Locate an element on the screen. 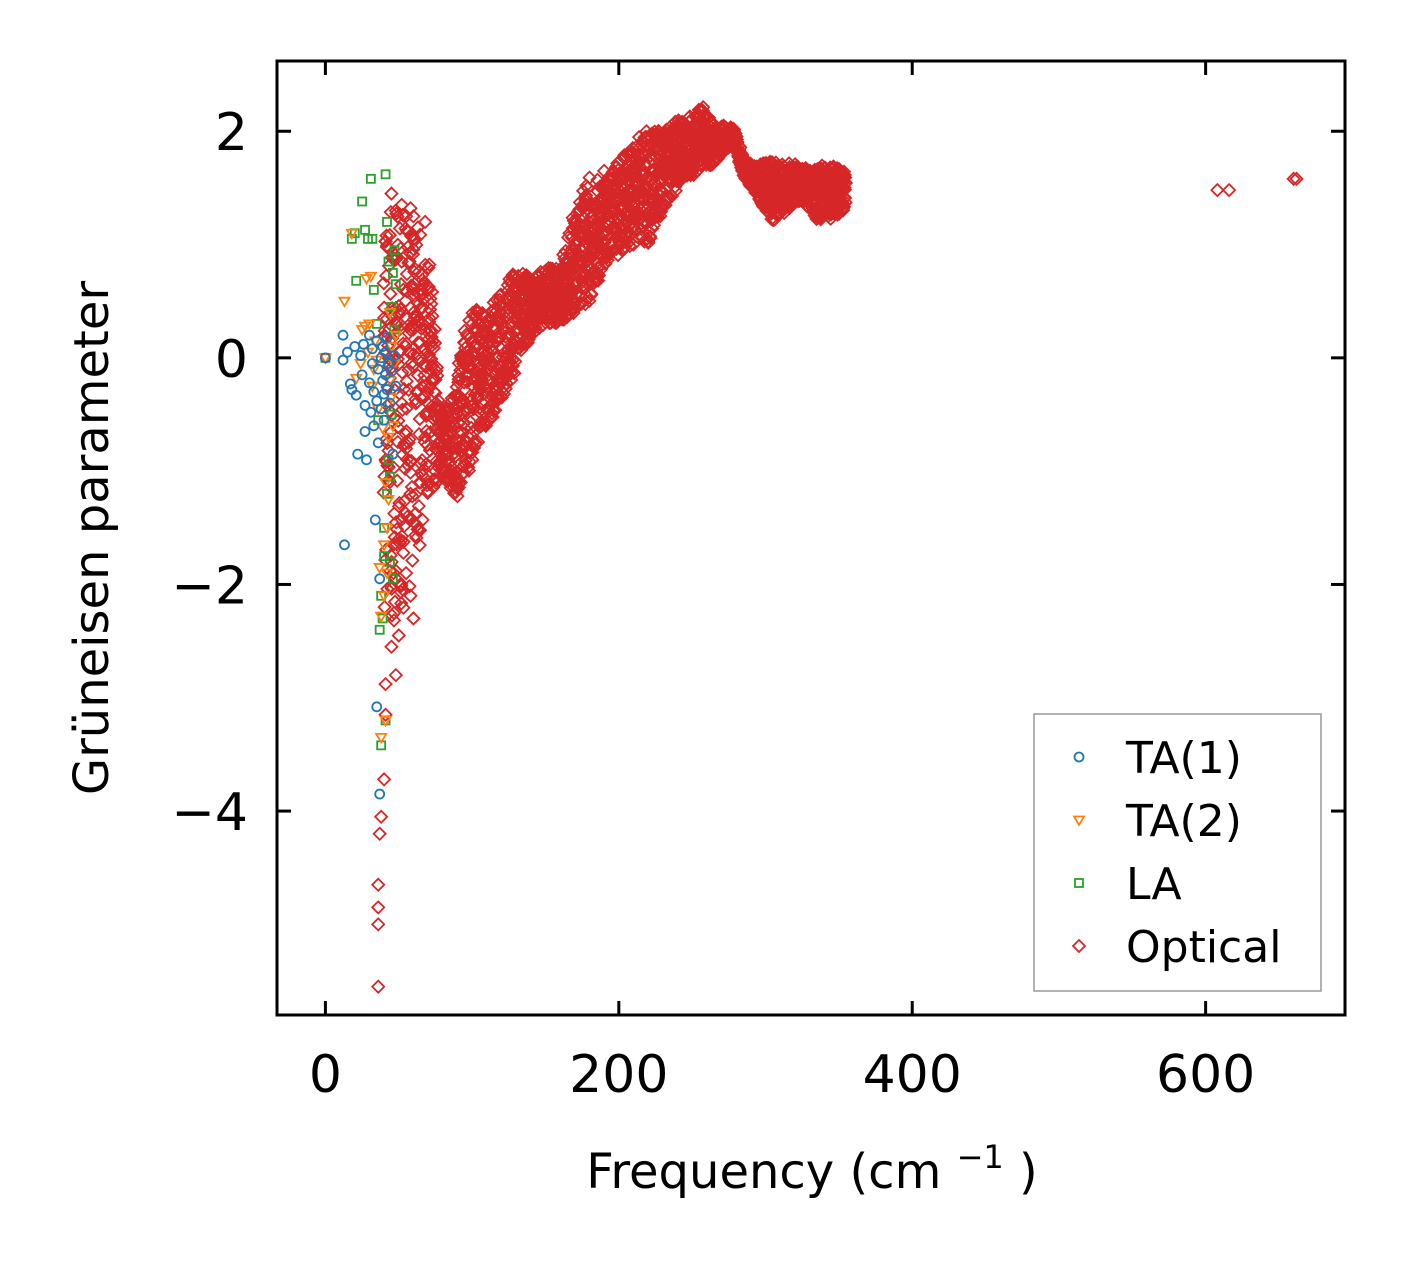 The width and height of the screenshot is (1406, 1264). legend-label-optical: Optical is located at coordinates (1203, 947).